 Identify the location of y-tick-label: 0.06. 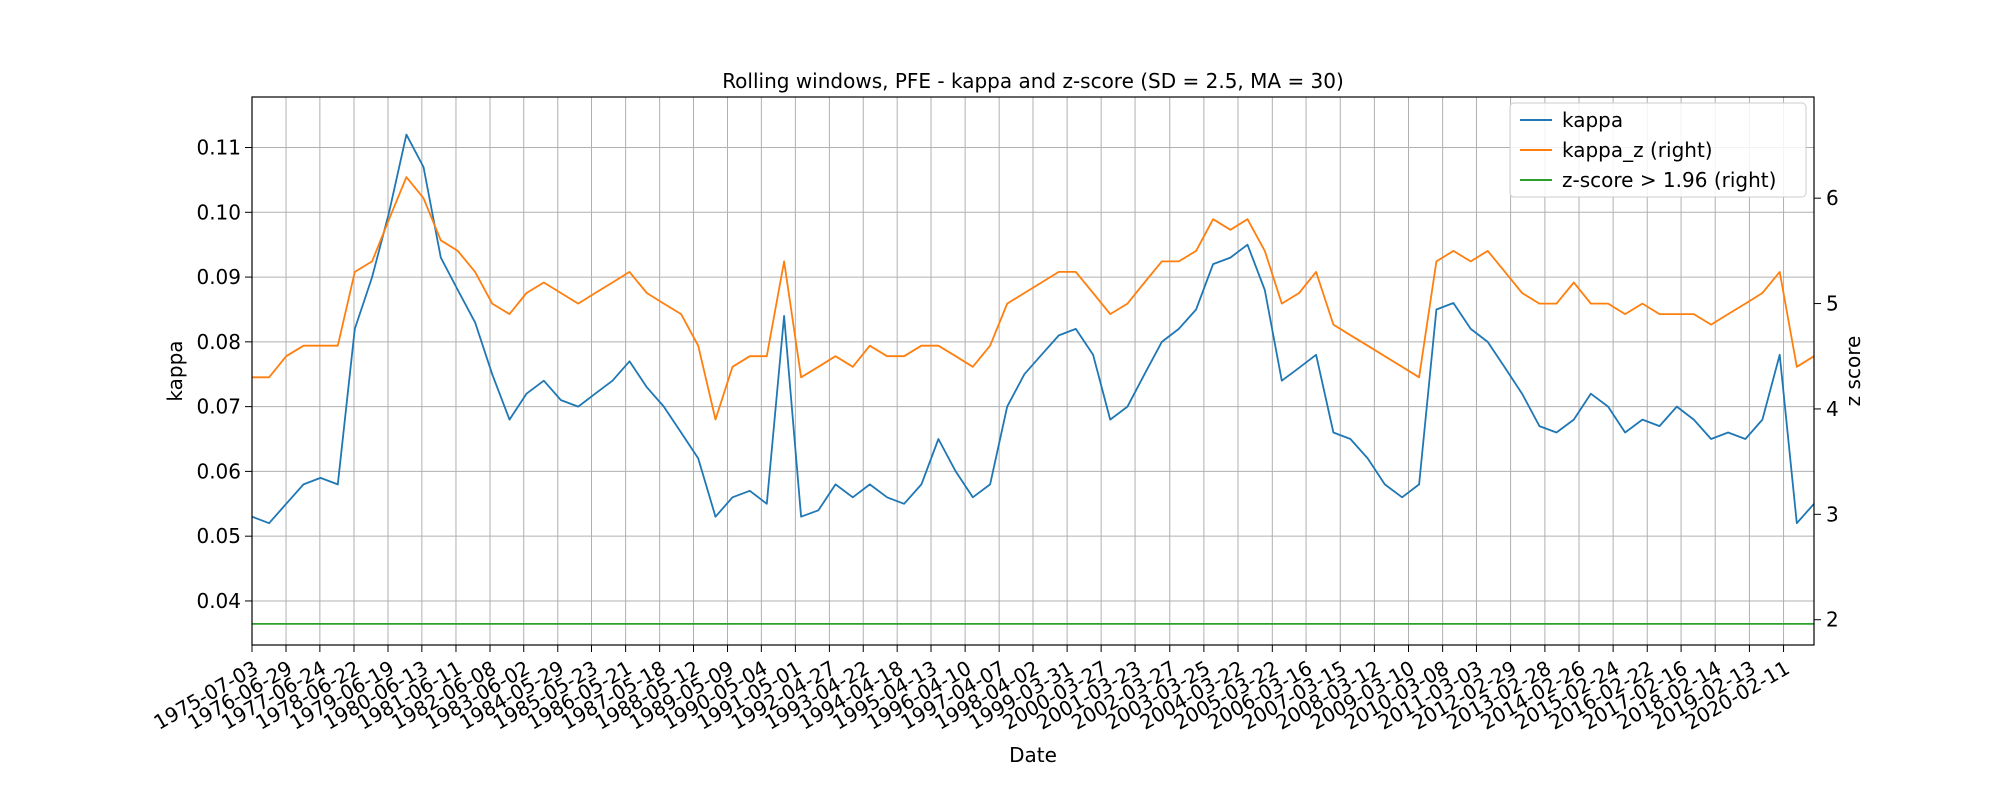
(218, 471).